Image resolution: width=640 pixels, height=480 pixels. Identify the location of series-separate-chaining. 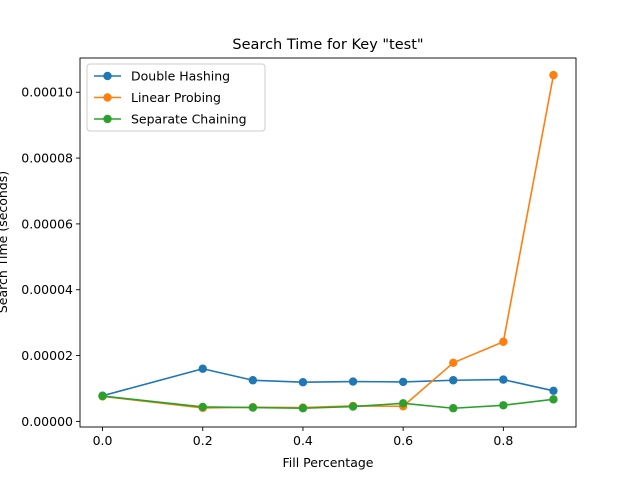
(328, 402).